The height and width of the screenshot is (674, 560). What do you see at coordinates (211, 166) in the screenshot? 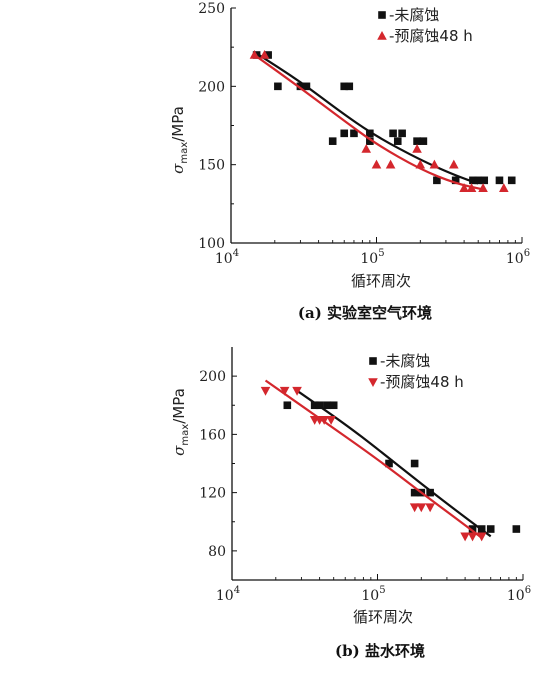
I see `y-tick-label: 150` at bounding box center [211, 166].